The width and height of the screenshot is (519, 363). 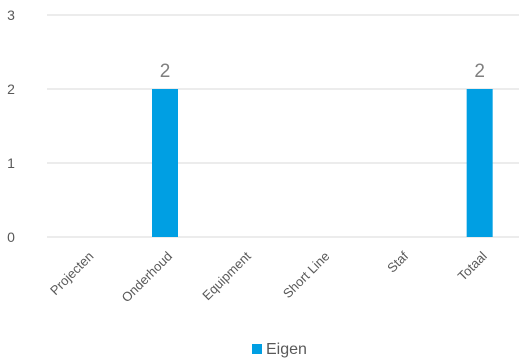 What do you see at coordinates (472, 265) in the screenshot?
I see `x-tick-label: Totaal` at bounding box center [472, 265].